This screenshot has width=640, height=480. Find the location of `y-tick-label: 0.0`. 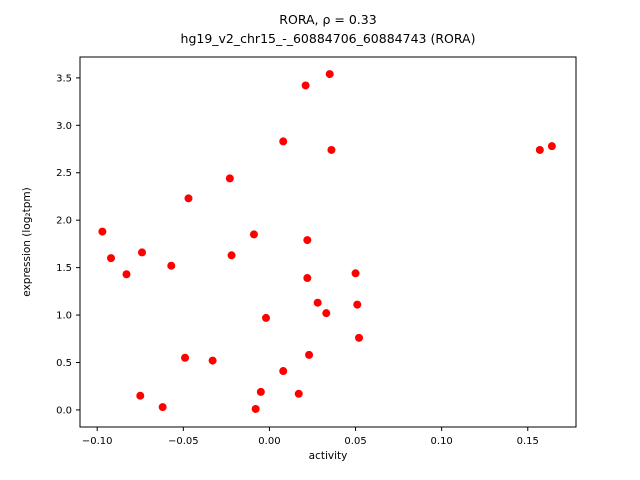

y-tick-label: 0.0 is located at coordinates (64, 410).